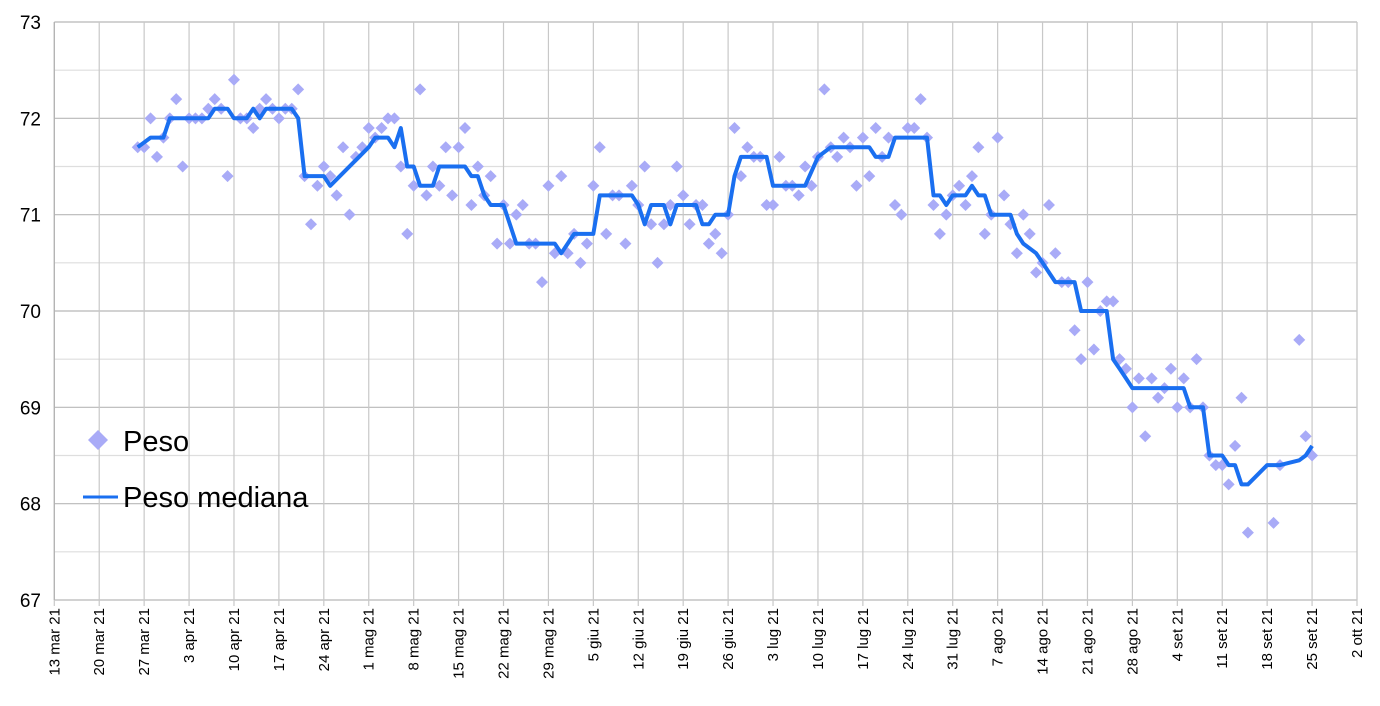 Image resolution: width=1380 pixels, height=706 pixels. I want to click on legend-label-peso: Peso, so click(156, 442).